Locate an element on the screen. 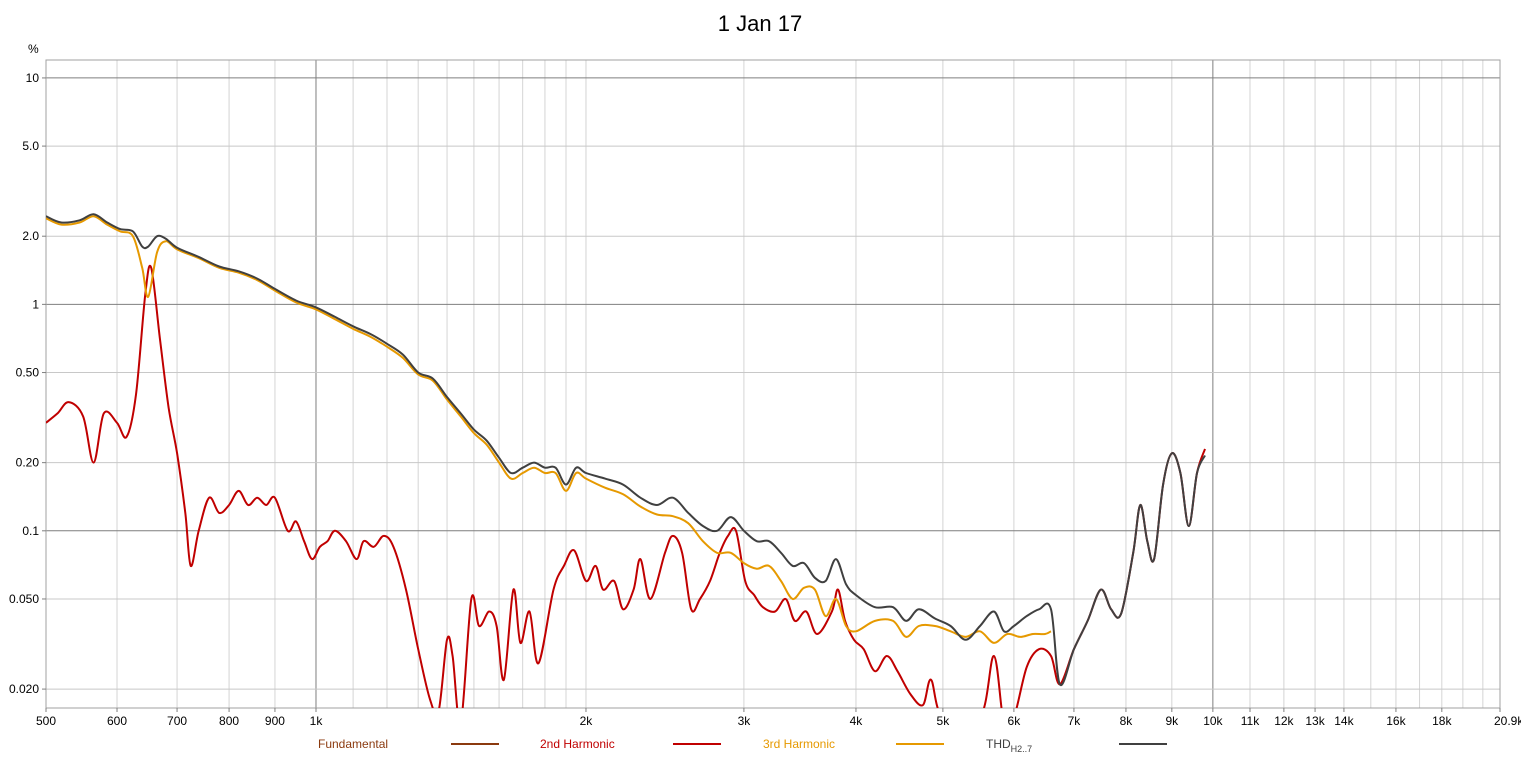 Image resolution: width=1521 pixels, height=760 pixels. legend-label: Fundamental is located at coordinates (353, 744).